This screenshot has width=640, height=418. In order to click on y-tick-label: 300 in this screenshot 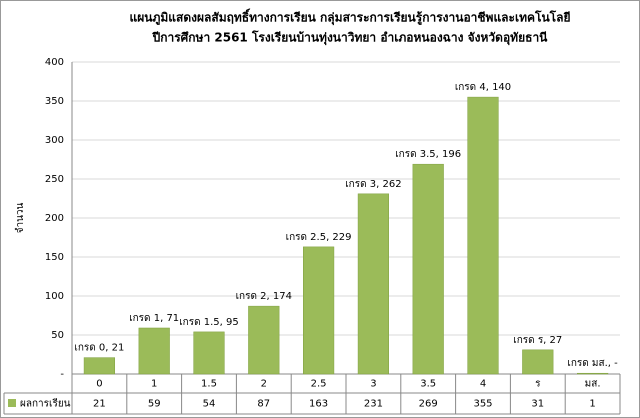, I will do `click(54, 140)`.